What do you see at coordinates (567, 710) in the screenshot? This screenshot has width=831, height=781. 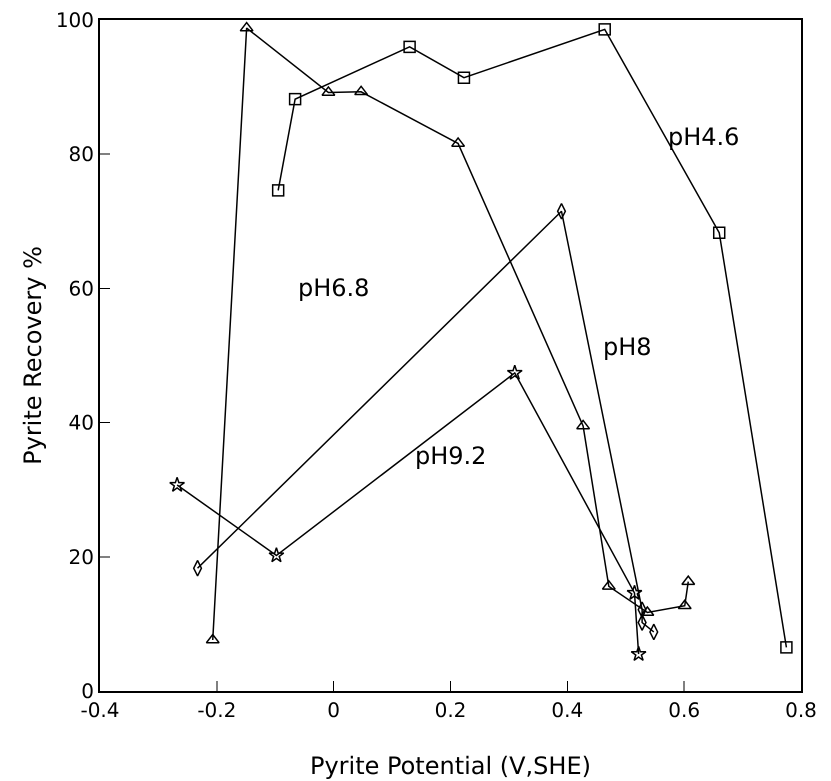 I see `x-tick-label: 0.4` at bounding box center [567, 710].